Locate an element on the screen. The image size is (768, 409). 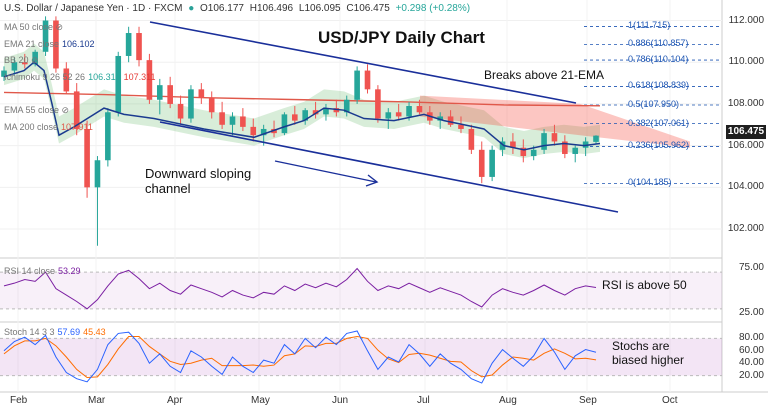
y-tick-label: 104.000 is located at coordinates (745, 187).